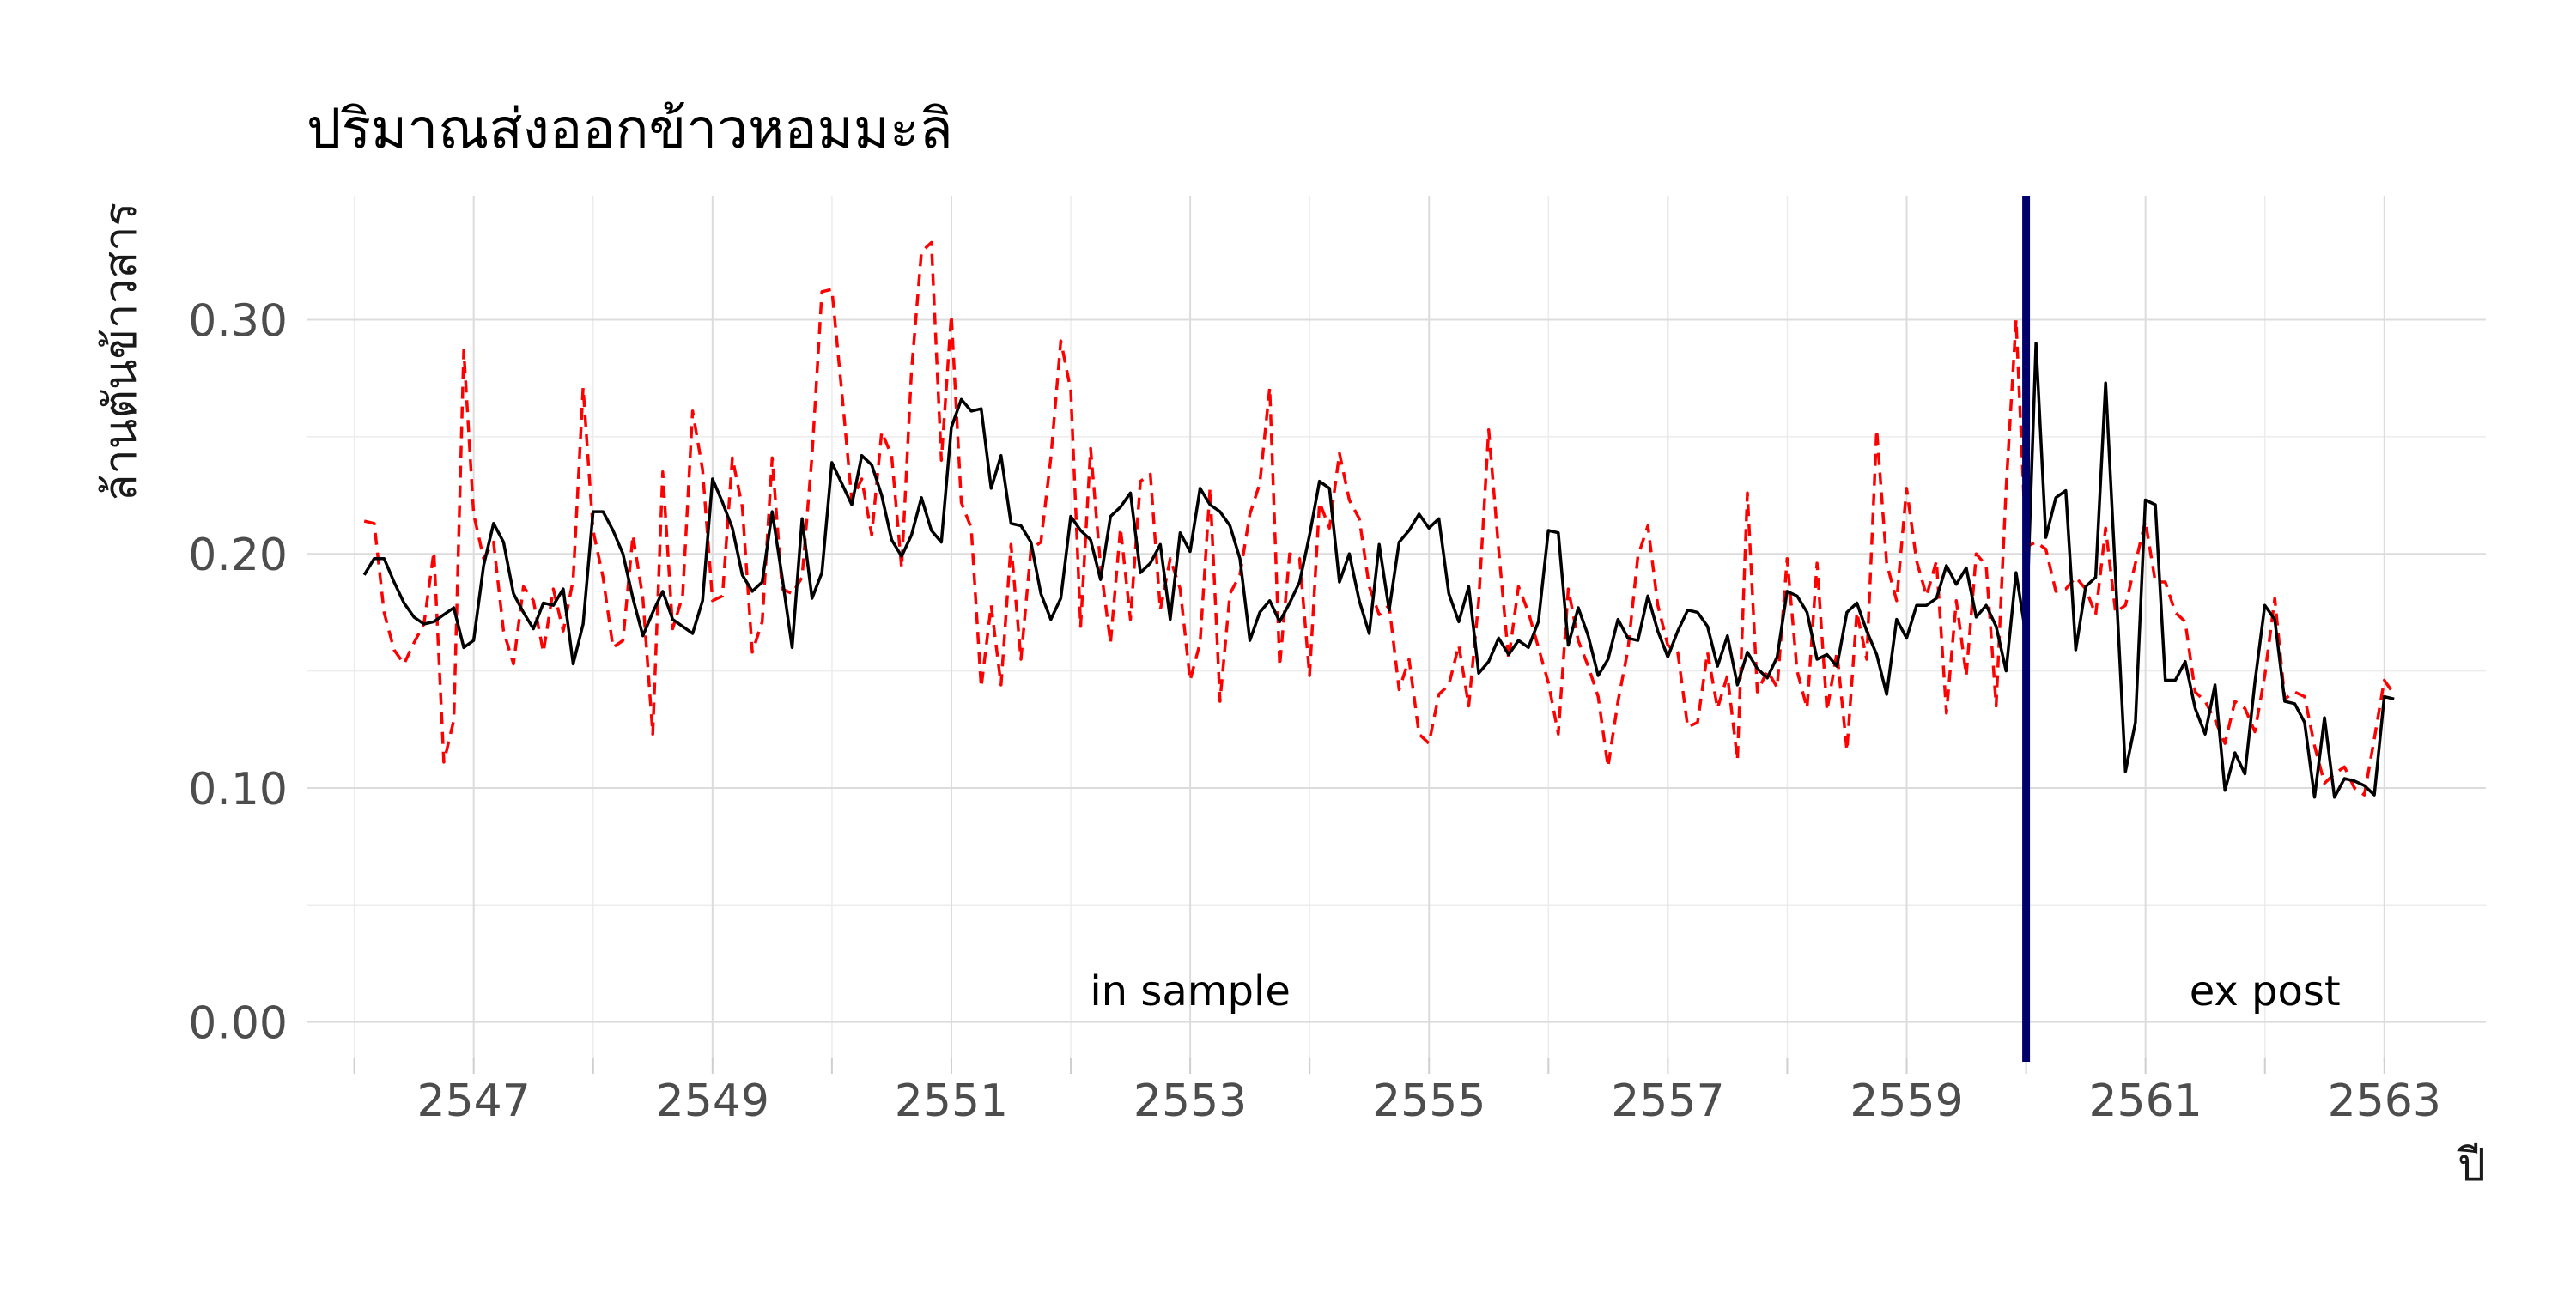 This screenshot has height=1291, width=2576. What do you see at coordinates (713, 1102) in the screenshot?
I see `x-tick-label: 2549` at bounding box center [713, 1102].